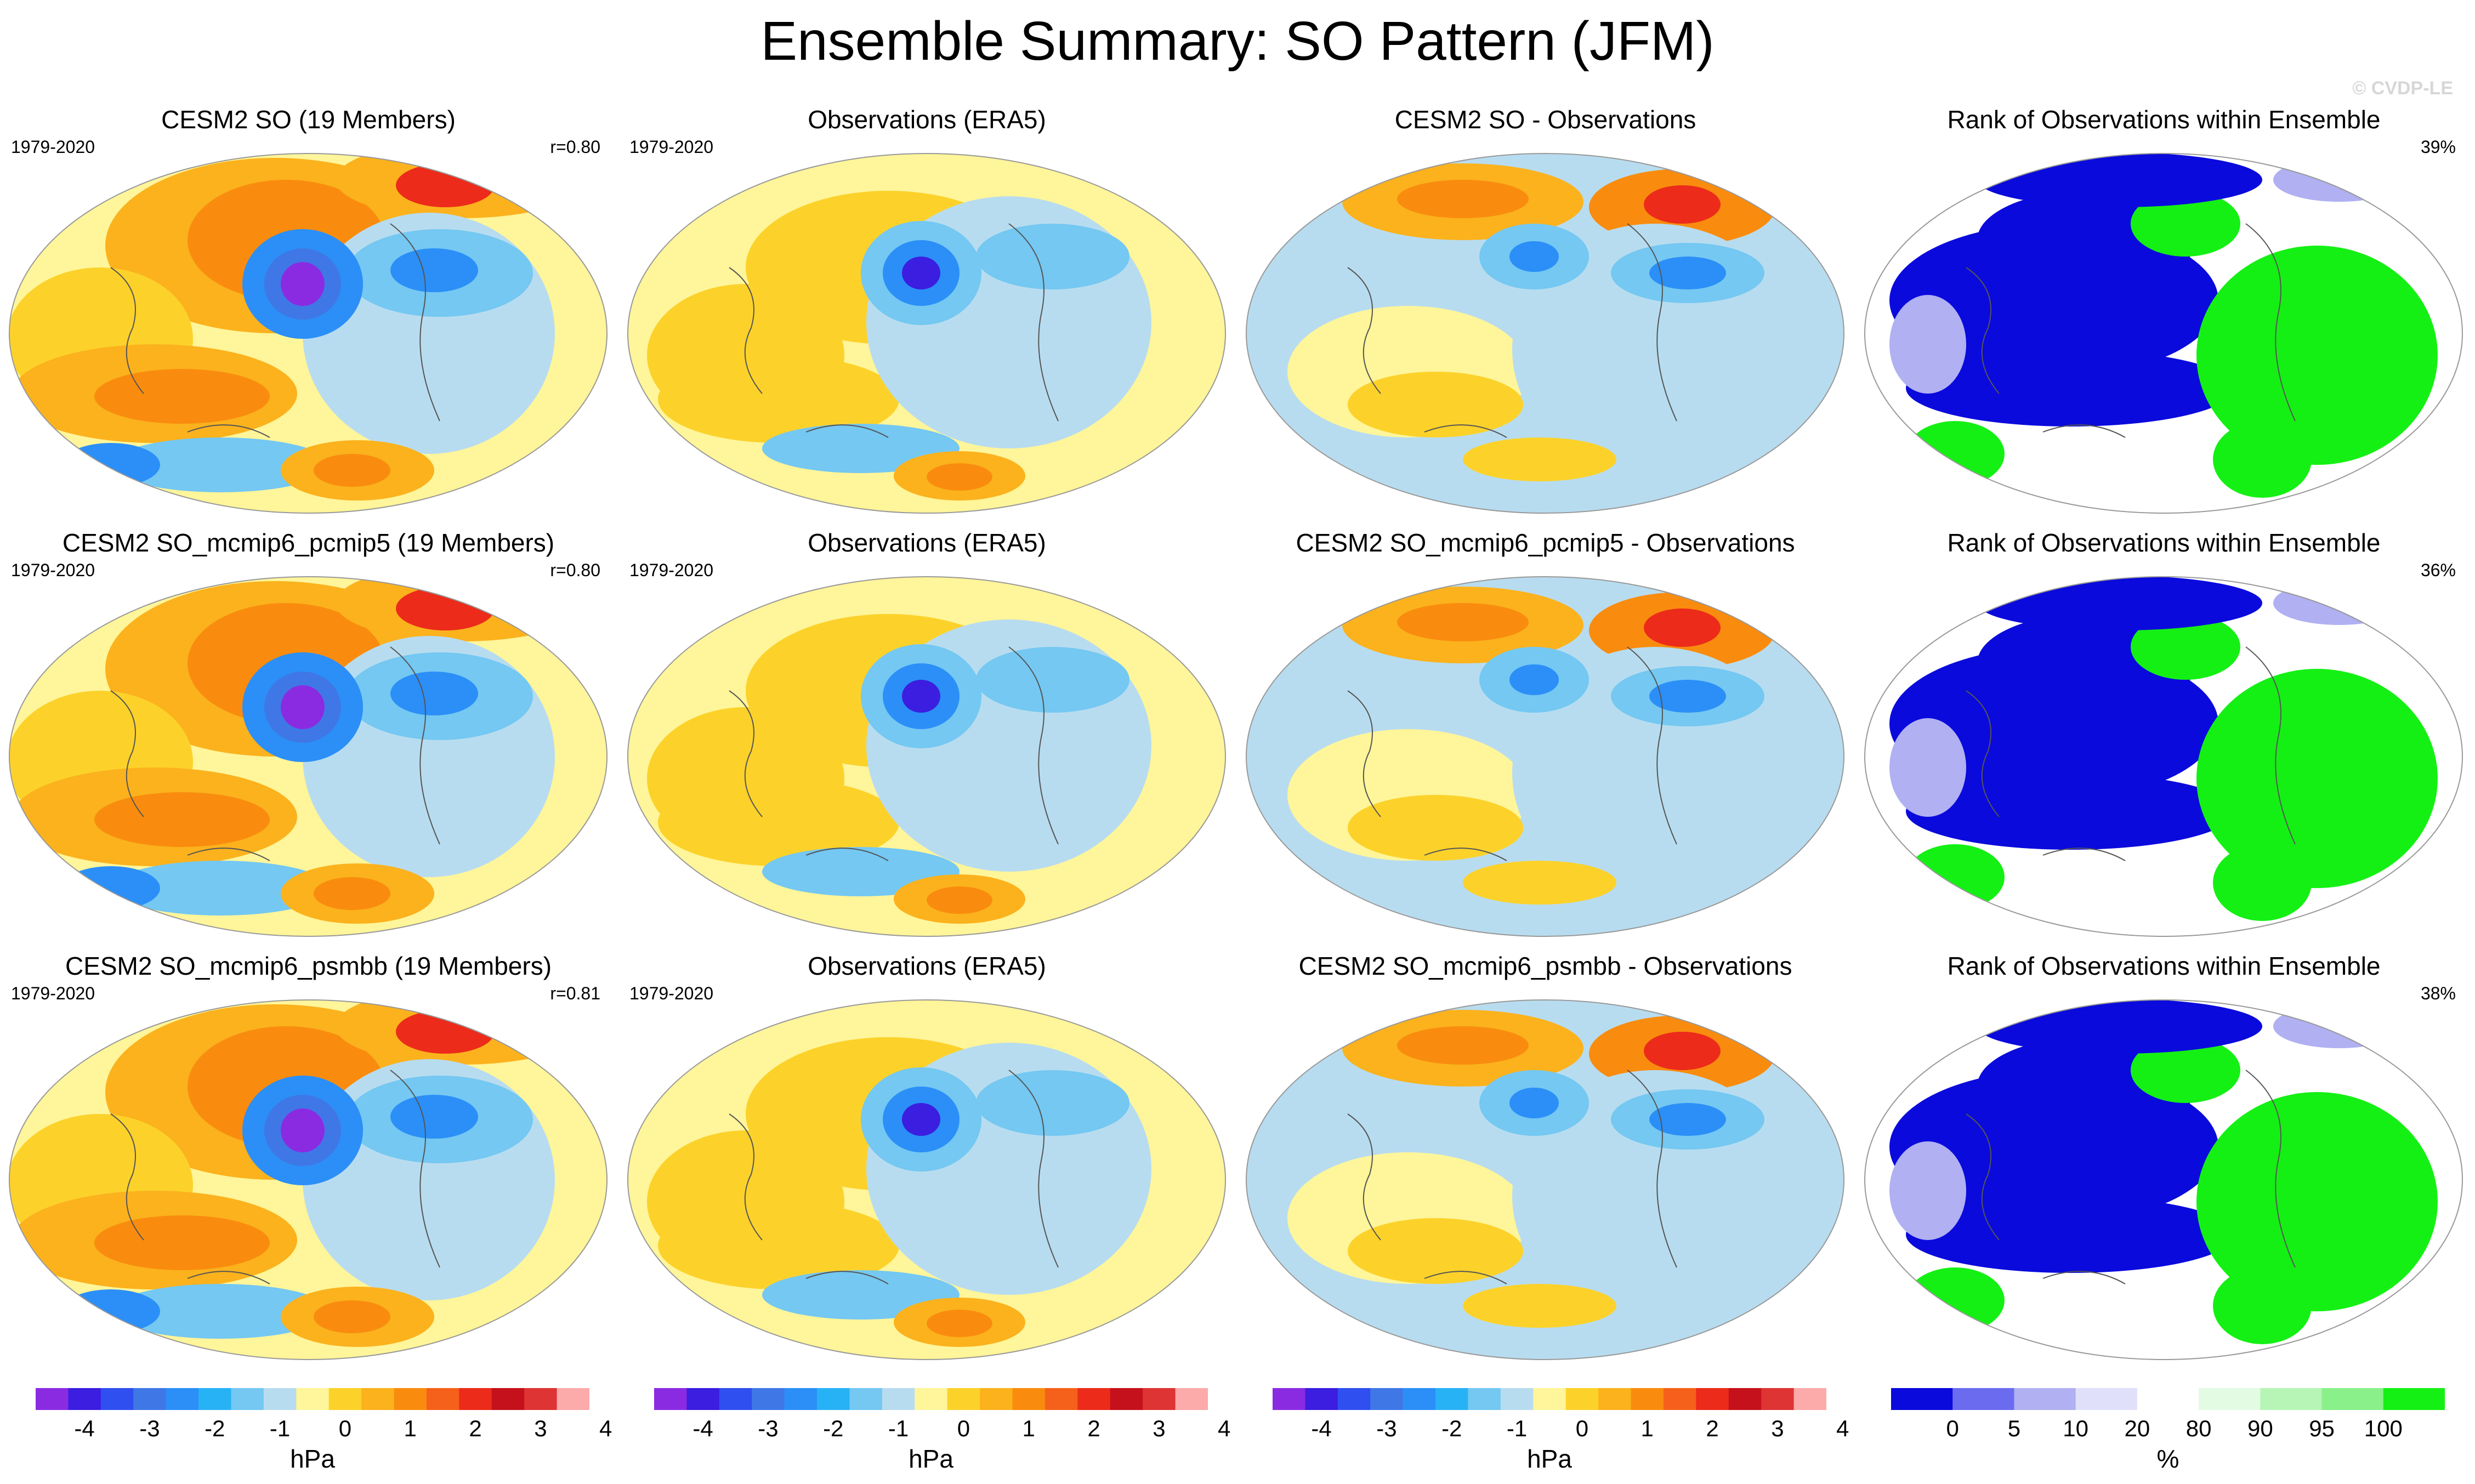 Image resolution: width=2475 pixels, height=1484 pixels. I want to click on panel-rank-row-2: Rank of Observations within Ensemble 36%, so click(2163, 733).